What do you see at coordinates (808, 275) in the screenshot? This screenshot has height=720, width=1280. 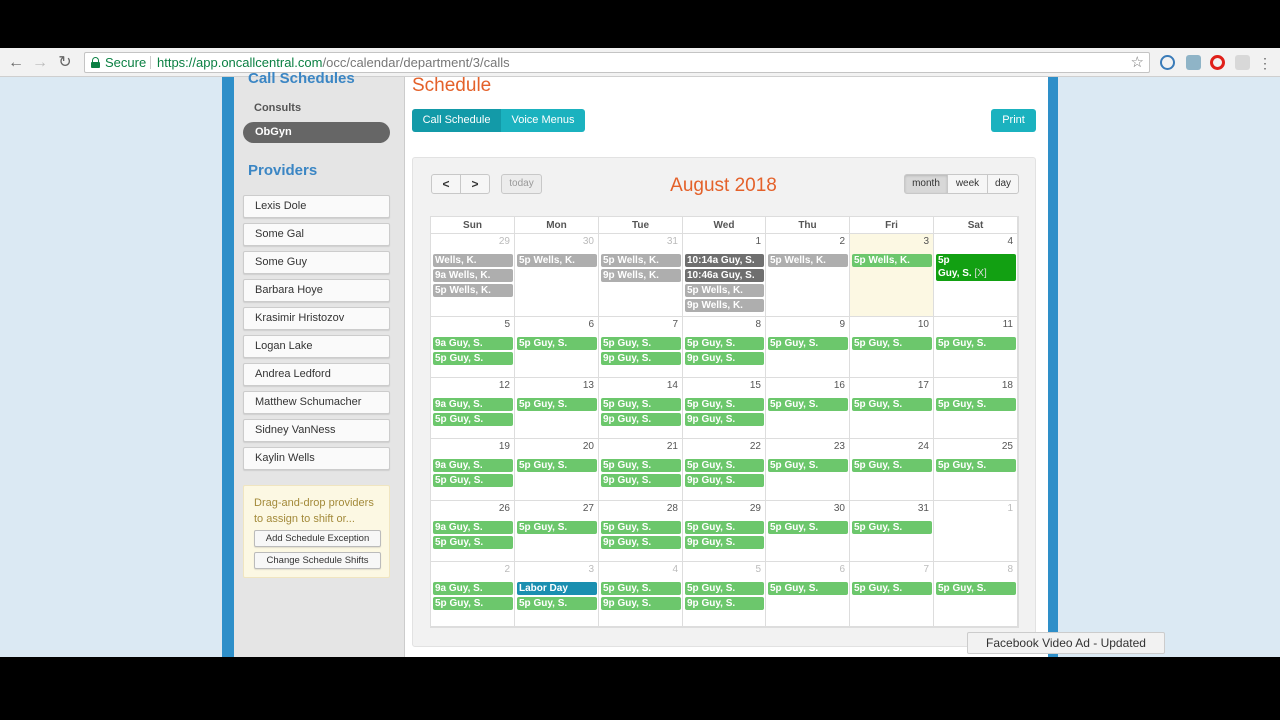 I see `calendar-day-cell: 2 5p Wells, K.` at bounding box center [808, 275].